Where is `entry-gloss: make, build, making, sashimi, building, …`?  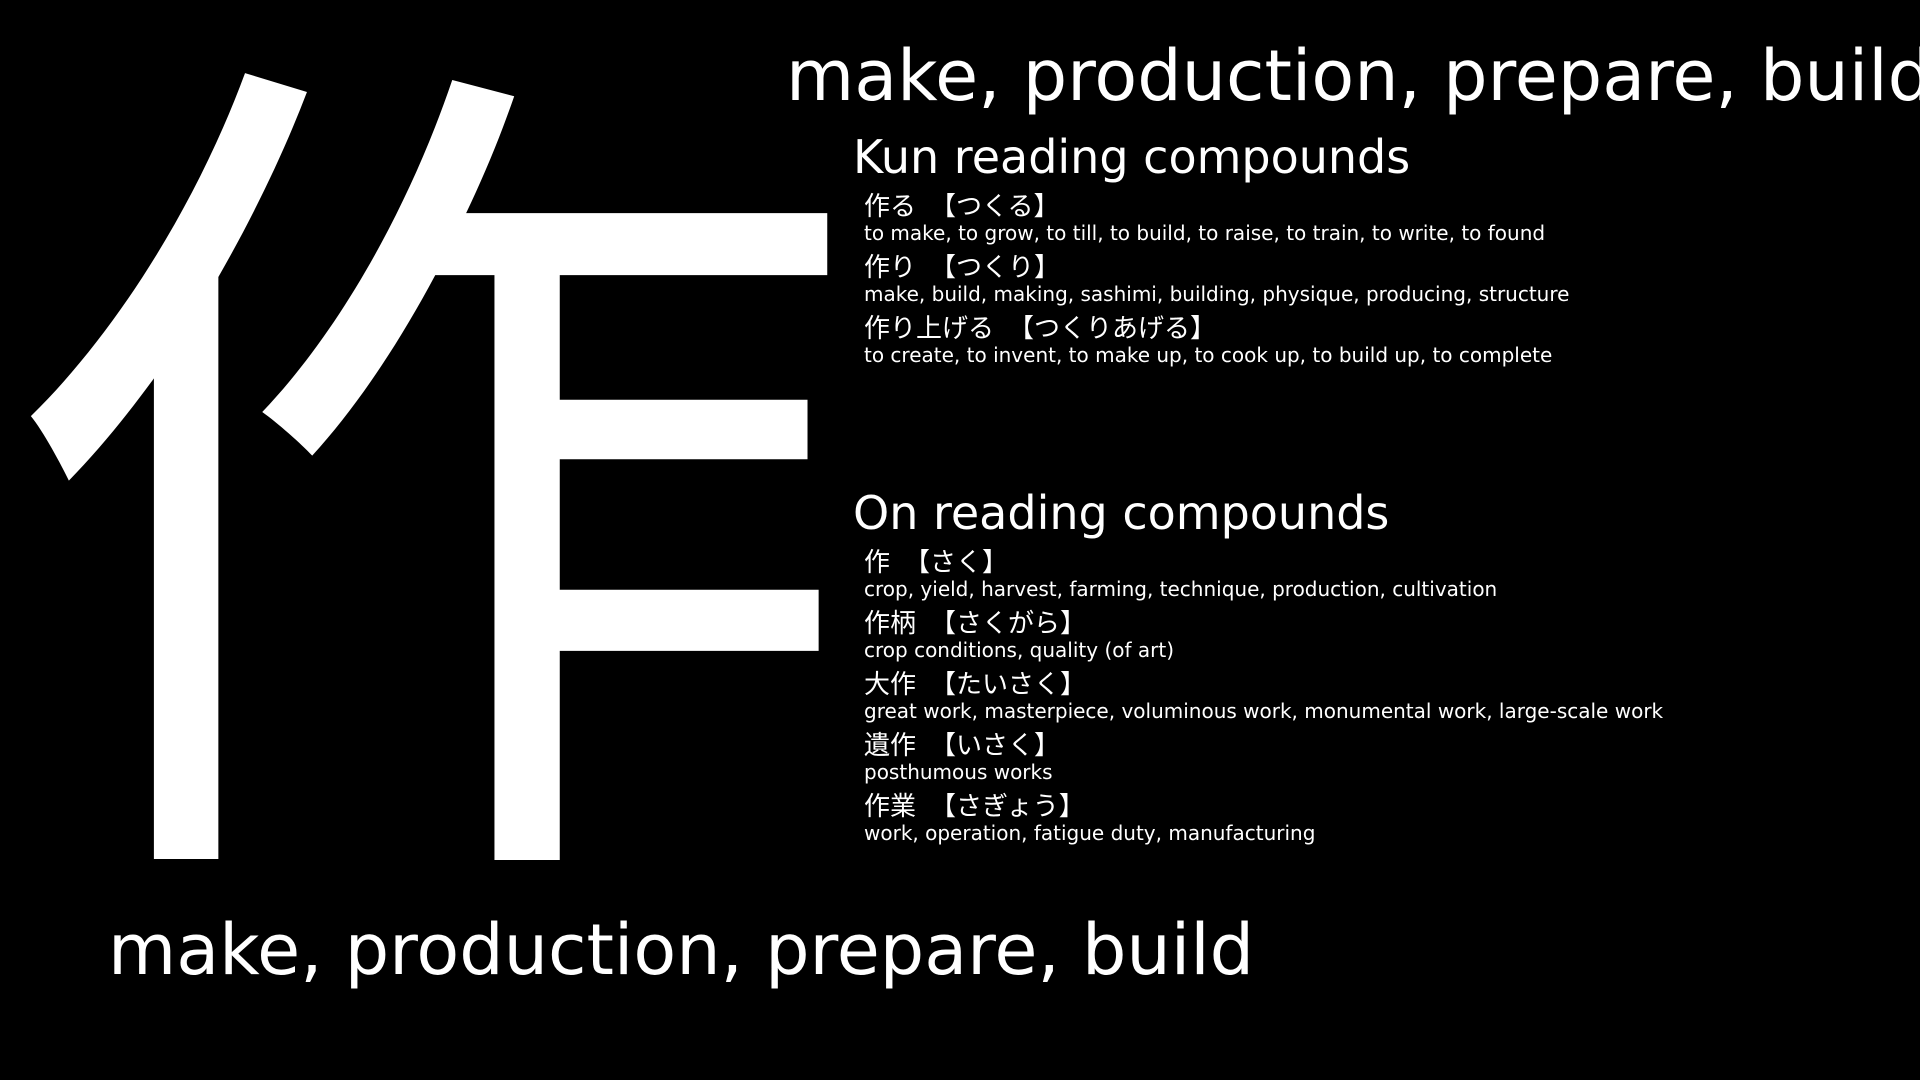 entry-gloss: make, build, making, sashimi, building, … is located at coordinates (1217, 294).